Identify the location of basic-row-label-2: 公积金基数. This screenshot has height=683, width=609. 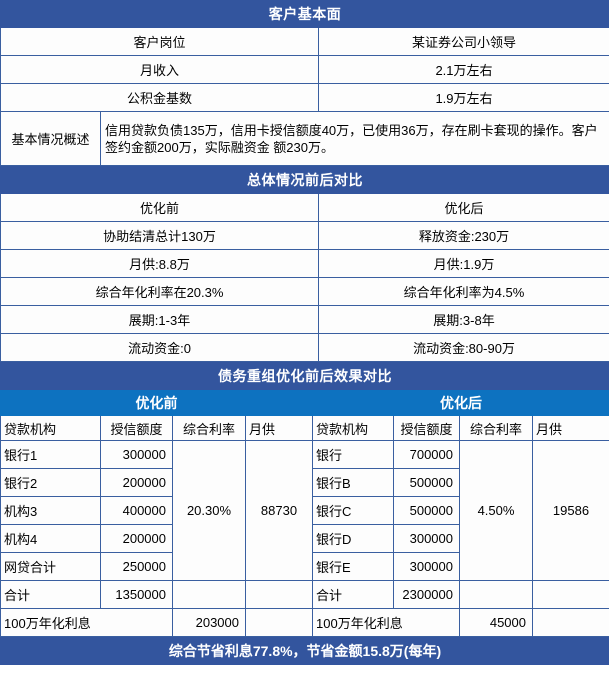
(159, 97).